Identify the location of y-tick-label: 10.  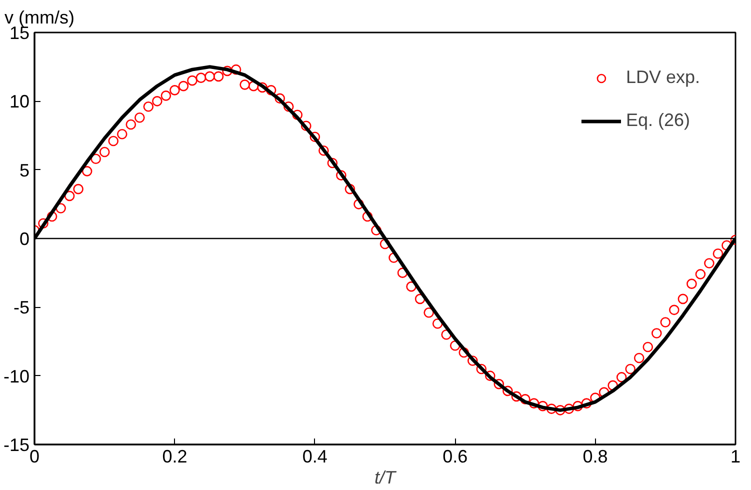
(19, 102).